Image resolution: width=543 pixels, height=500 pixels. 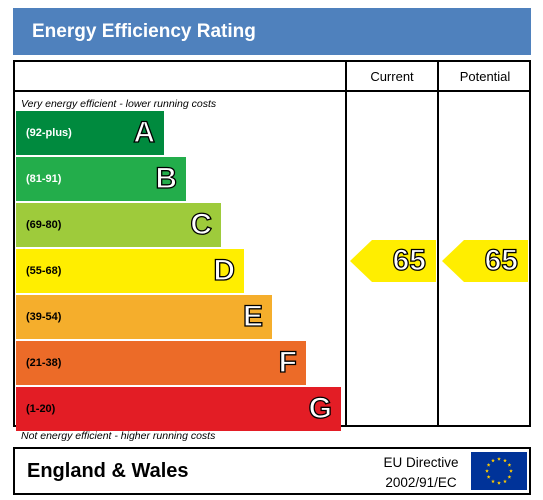 What do you see at coordinates (392, 76) in the screenshot?
I see `column-header-current: Current` at bounding box center [392, 76].